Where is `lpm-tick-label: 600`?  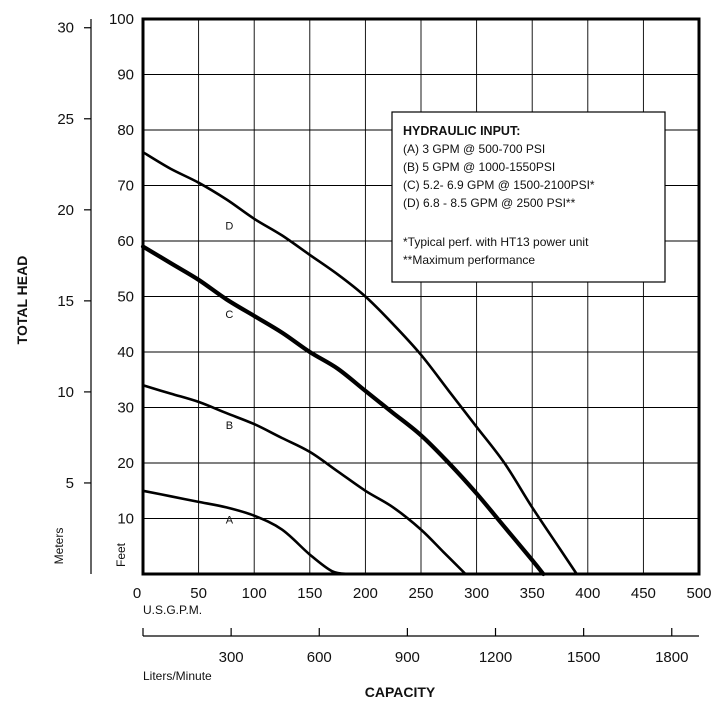 lpm-tick-label: 600 is located at coordinates (319, 657).